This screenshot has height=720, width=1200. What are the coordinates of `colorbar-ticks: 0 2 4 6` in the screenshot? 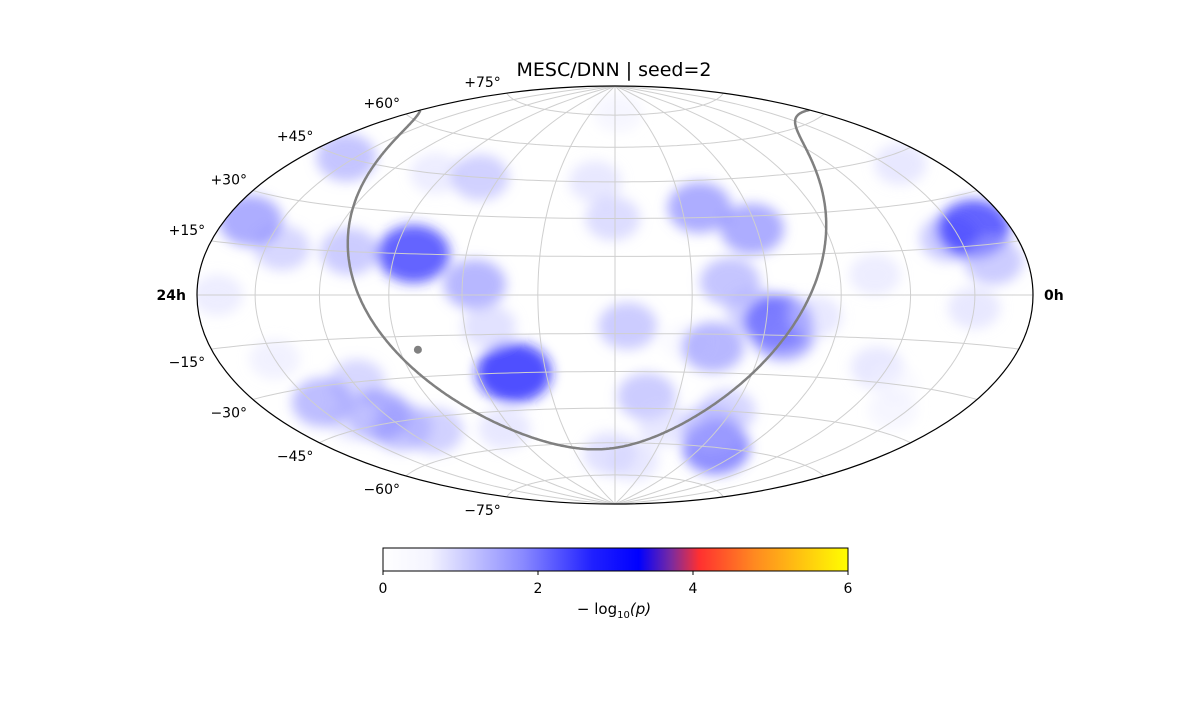 It's located at (616, 584).